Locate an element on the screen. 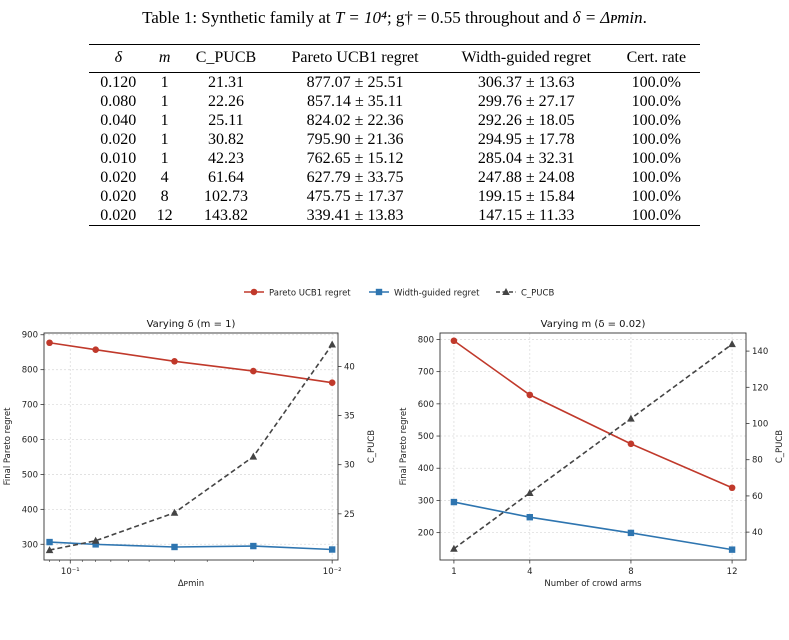  y-tick-label: 600 is located at coordinates (426, 405).